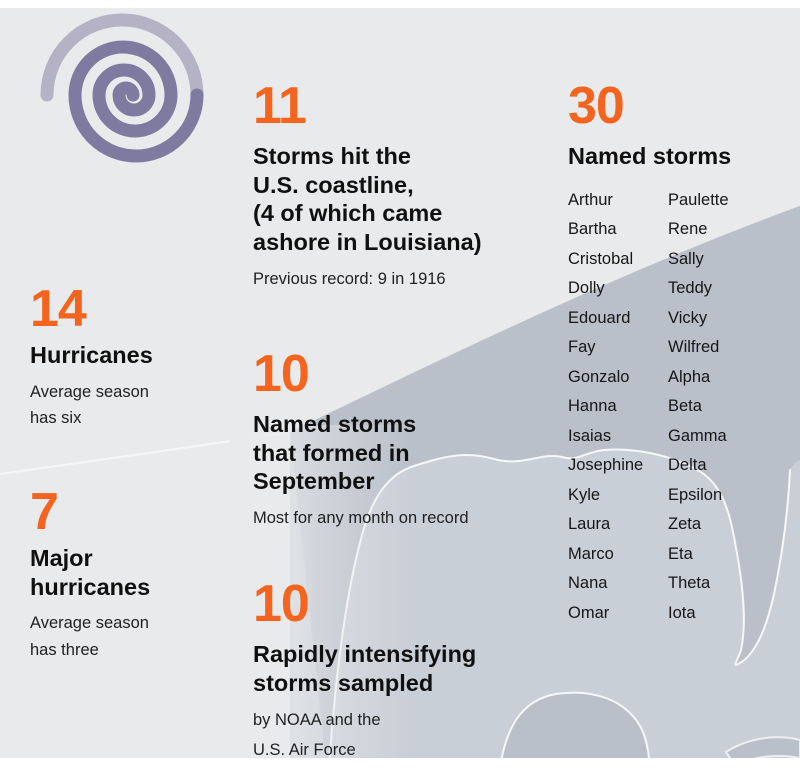  What do you see at coordinates (588, 583) in the screenshot?
I see `storm-name: Nana` at bounding box center [588, 583].